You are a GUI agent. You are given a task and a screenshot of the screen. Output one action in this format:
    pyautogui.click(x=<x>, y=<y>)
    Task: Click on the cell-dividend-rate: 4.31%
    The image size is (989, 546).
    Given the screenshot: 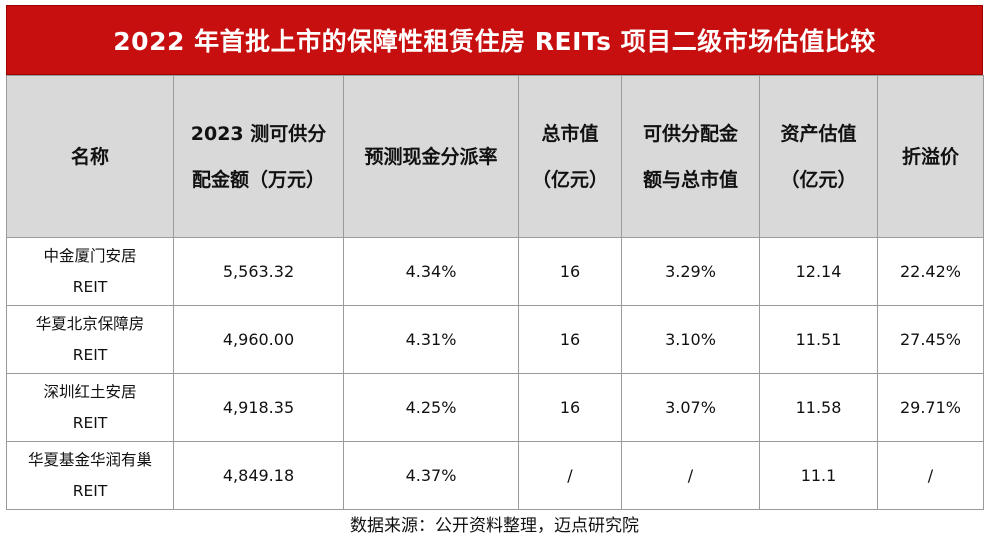 What is the action you would take?
    pyautogui.click(x=431, y=339)
    